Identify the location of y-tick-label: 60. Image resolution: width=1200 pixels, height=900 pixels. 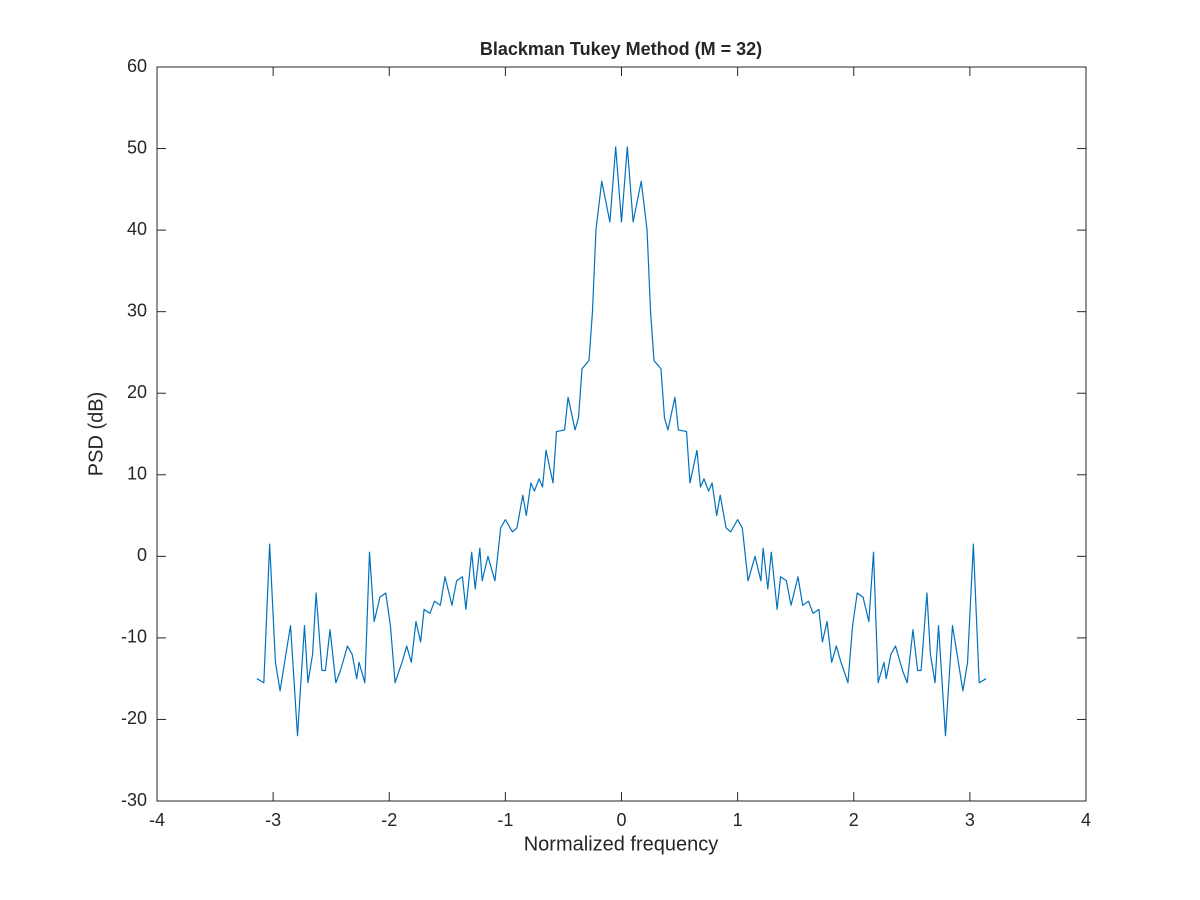
(137, 66).